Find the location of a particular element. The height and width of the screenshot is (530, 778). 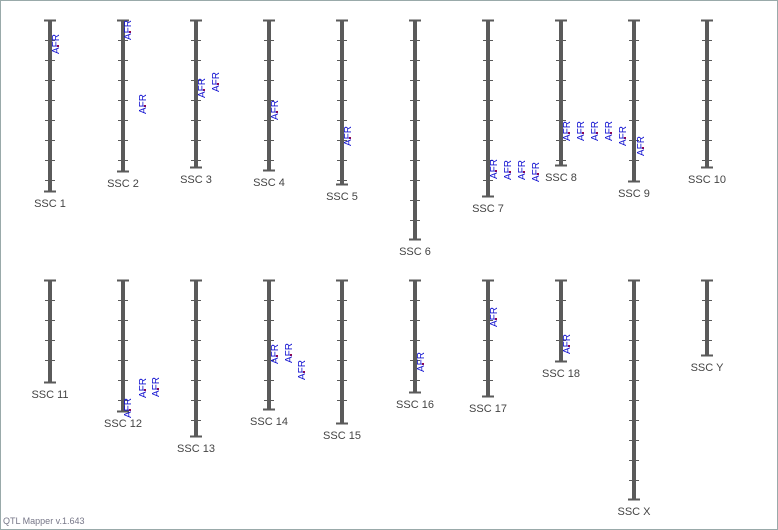

chromosome-label: SSC 9 is located at coordinates (634, 194).